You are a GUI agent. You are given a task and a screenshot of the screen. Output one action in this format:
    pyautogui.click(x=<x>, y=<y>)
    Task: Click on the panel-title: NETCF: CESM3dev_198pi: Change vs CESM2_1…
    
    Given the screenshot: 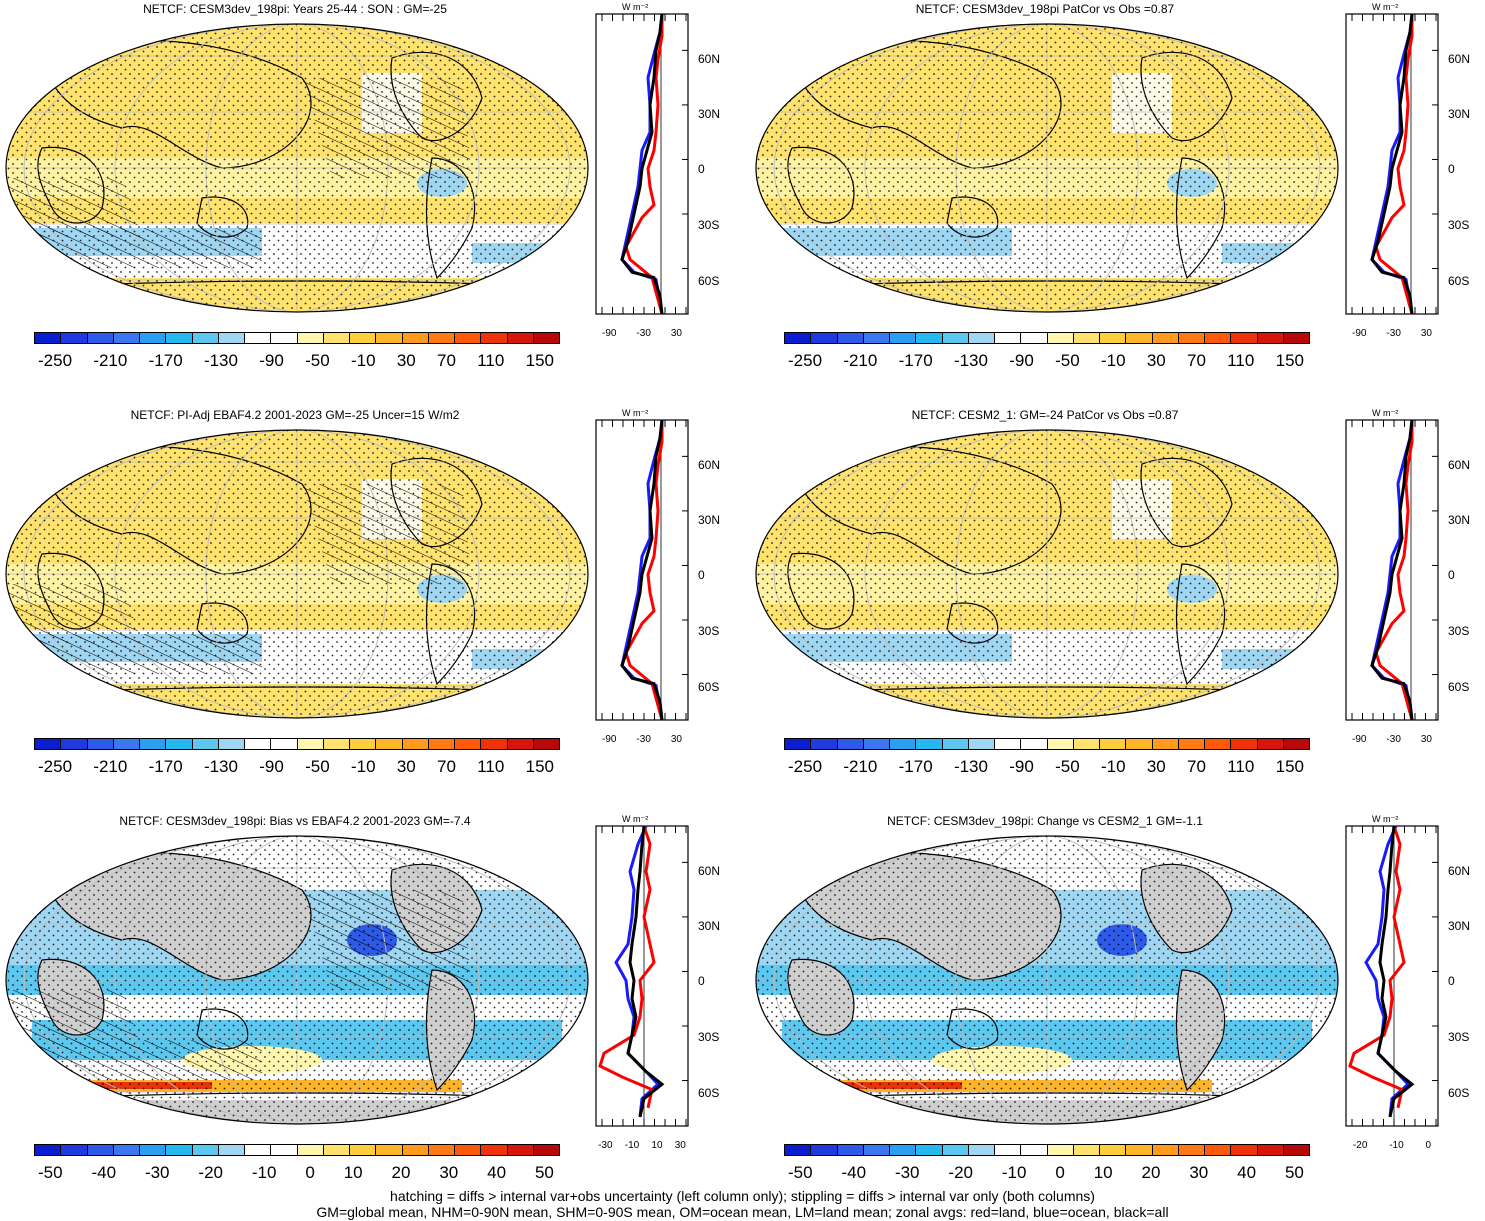 What is the action you would take?
    pyautogui.click(x=1045, y=821)
    